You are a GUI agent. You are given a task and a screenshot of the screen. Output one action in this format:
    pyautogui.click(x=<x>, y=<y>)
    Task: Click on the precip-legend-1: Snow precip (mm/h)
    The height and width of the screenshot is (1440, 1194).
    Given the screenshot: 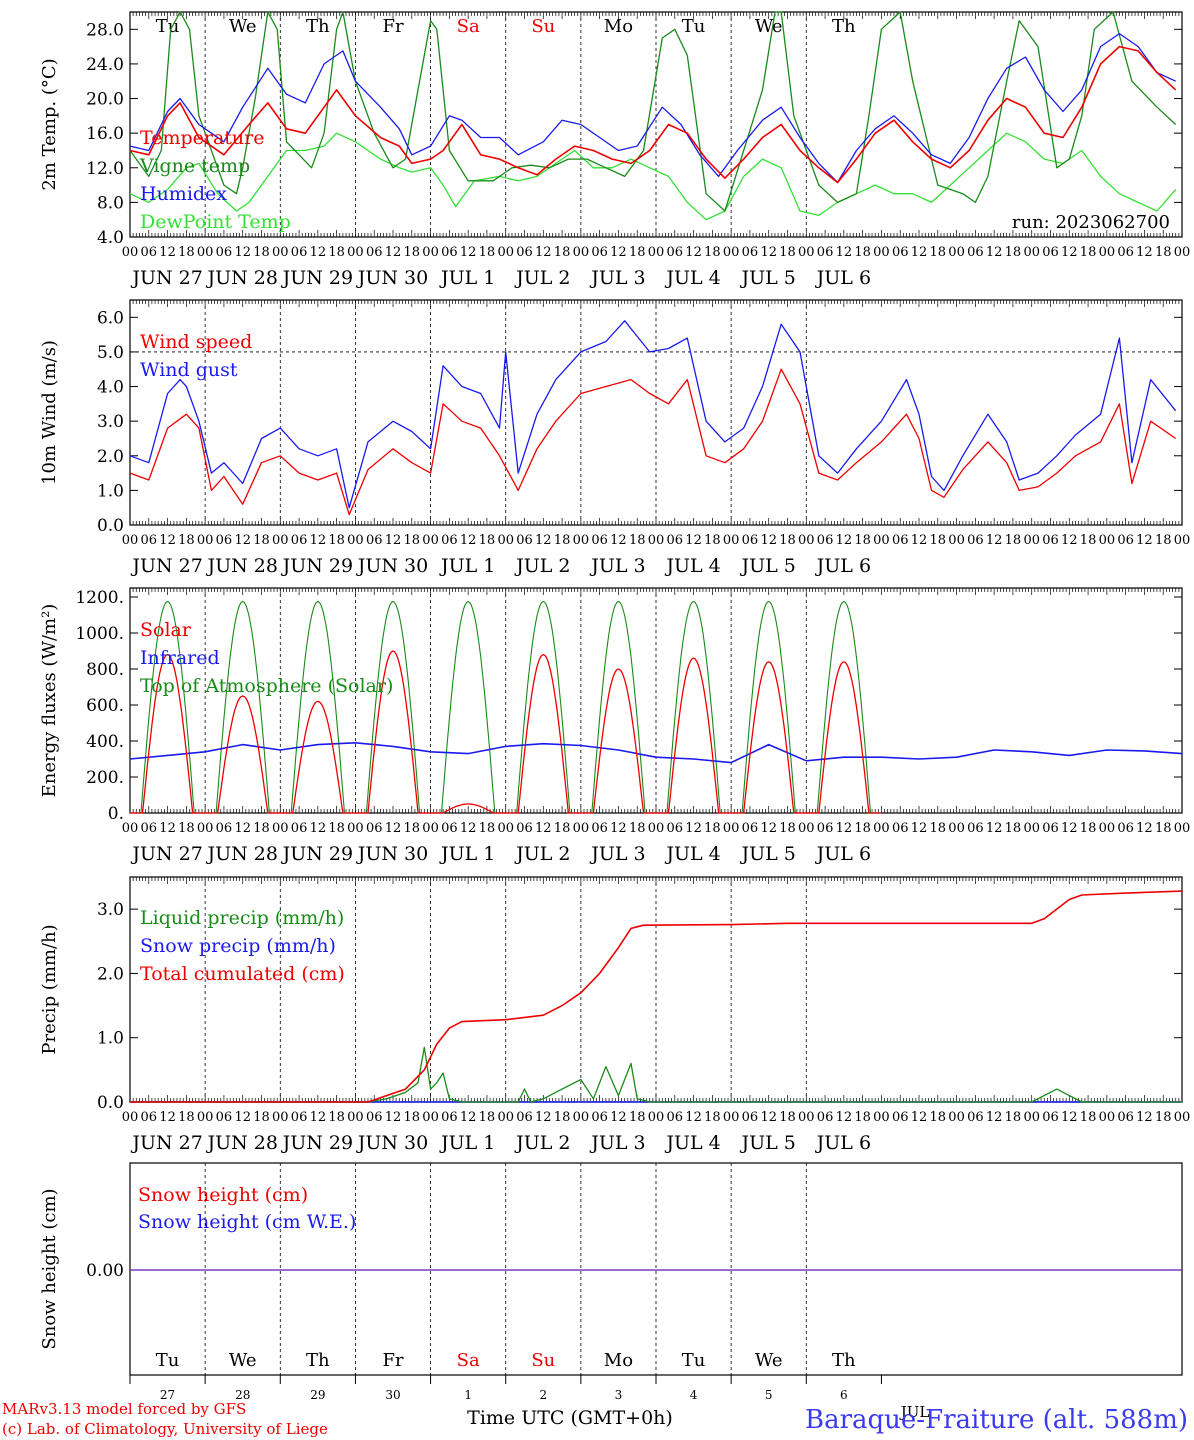 What is the action you would take?
    pyautogui.click(x=238, y=946)
    